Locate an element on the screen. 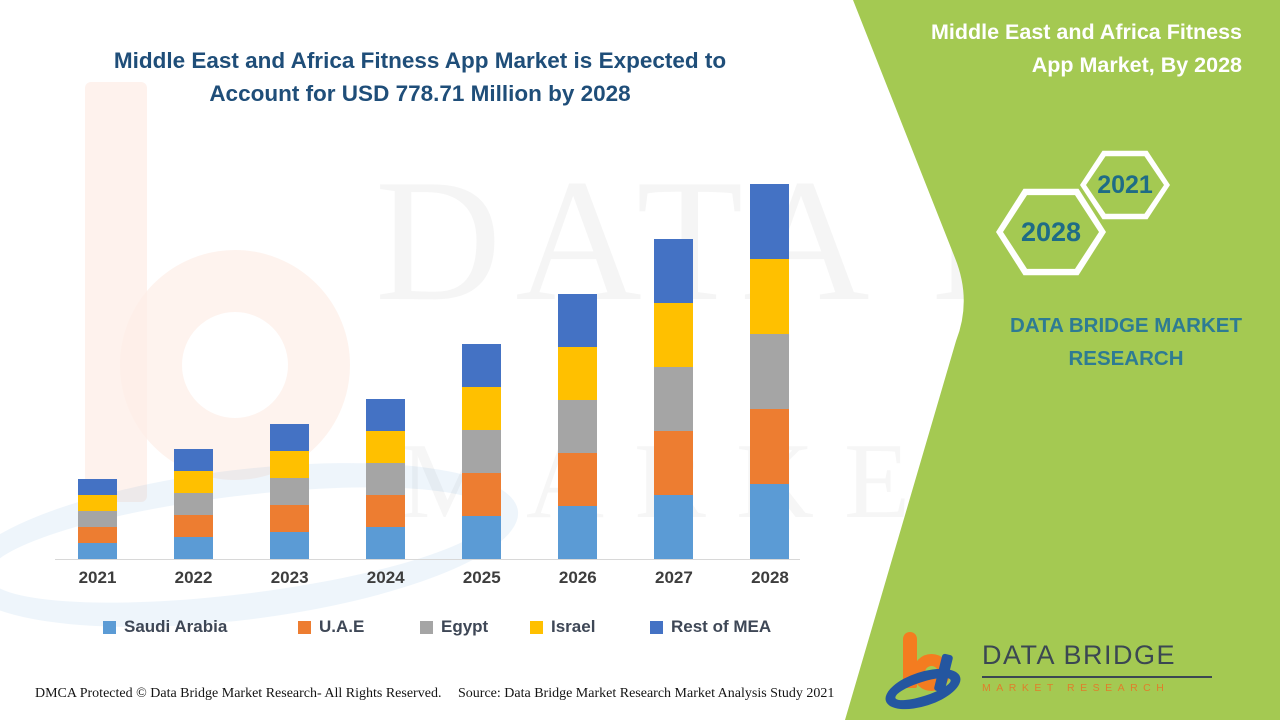 Image resolution: width=1280 pixels, height=720 pixels. hexagon-fill is located at coordinates (1125, 185).